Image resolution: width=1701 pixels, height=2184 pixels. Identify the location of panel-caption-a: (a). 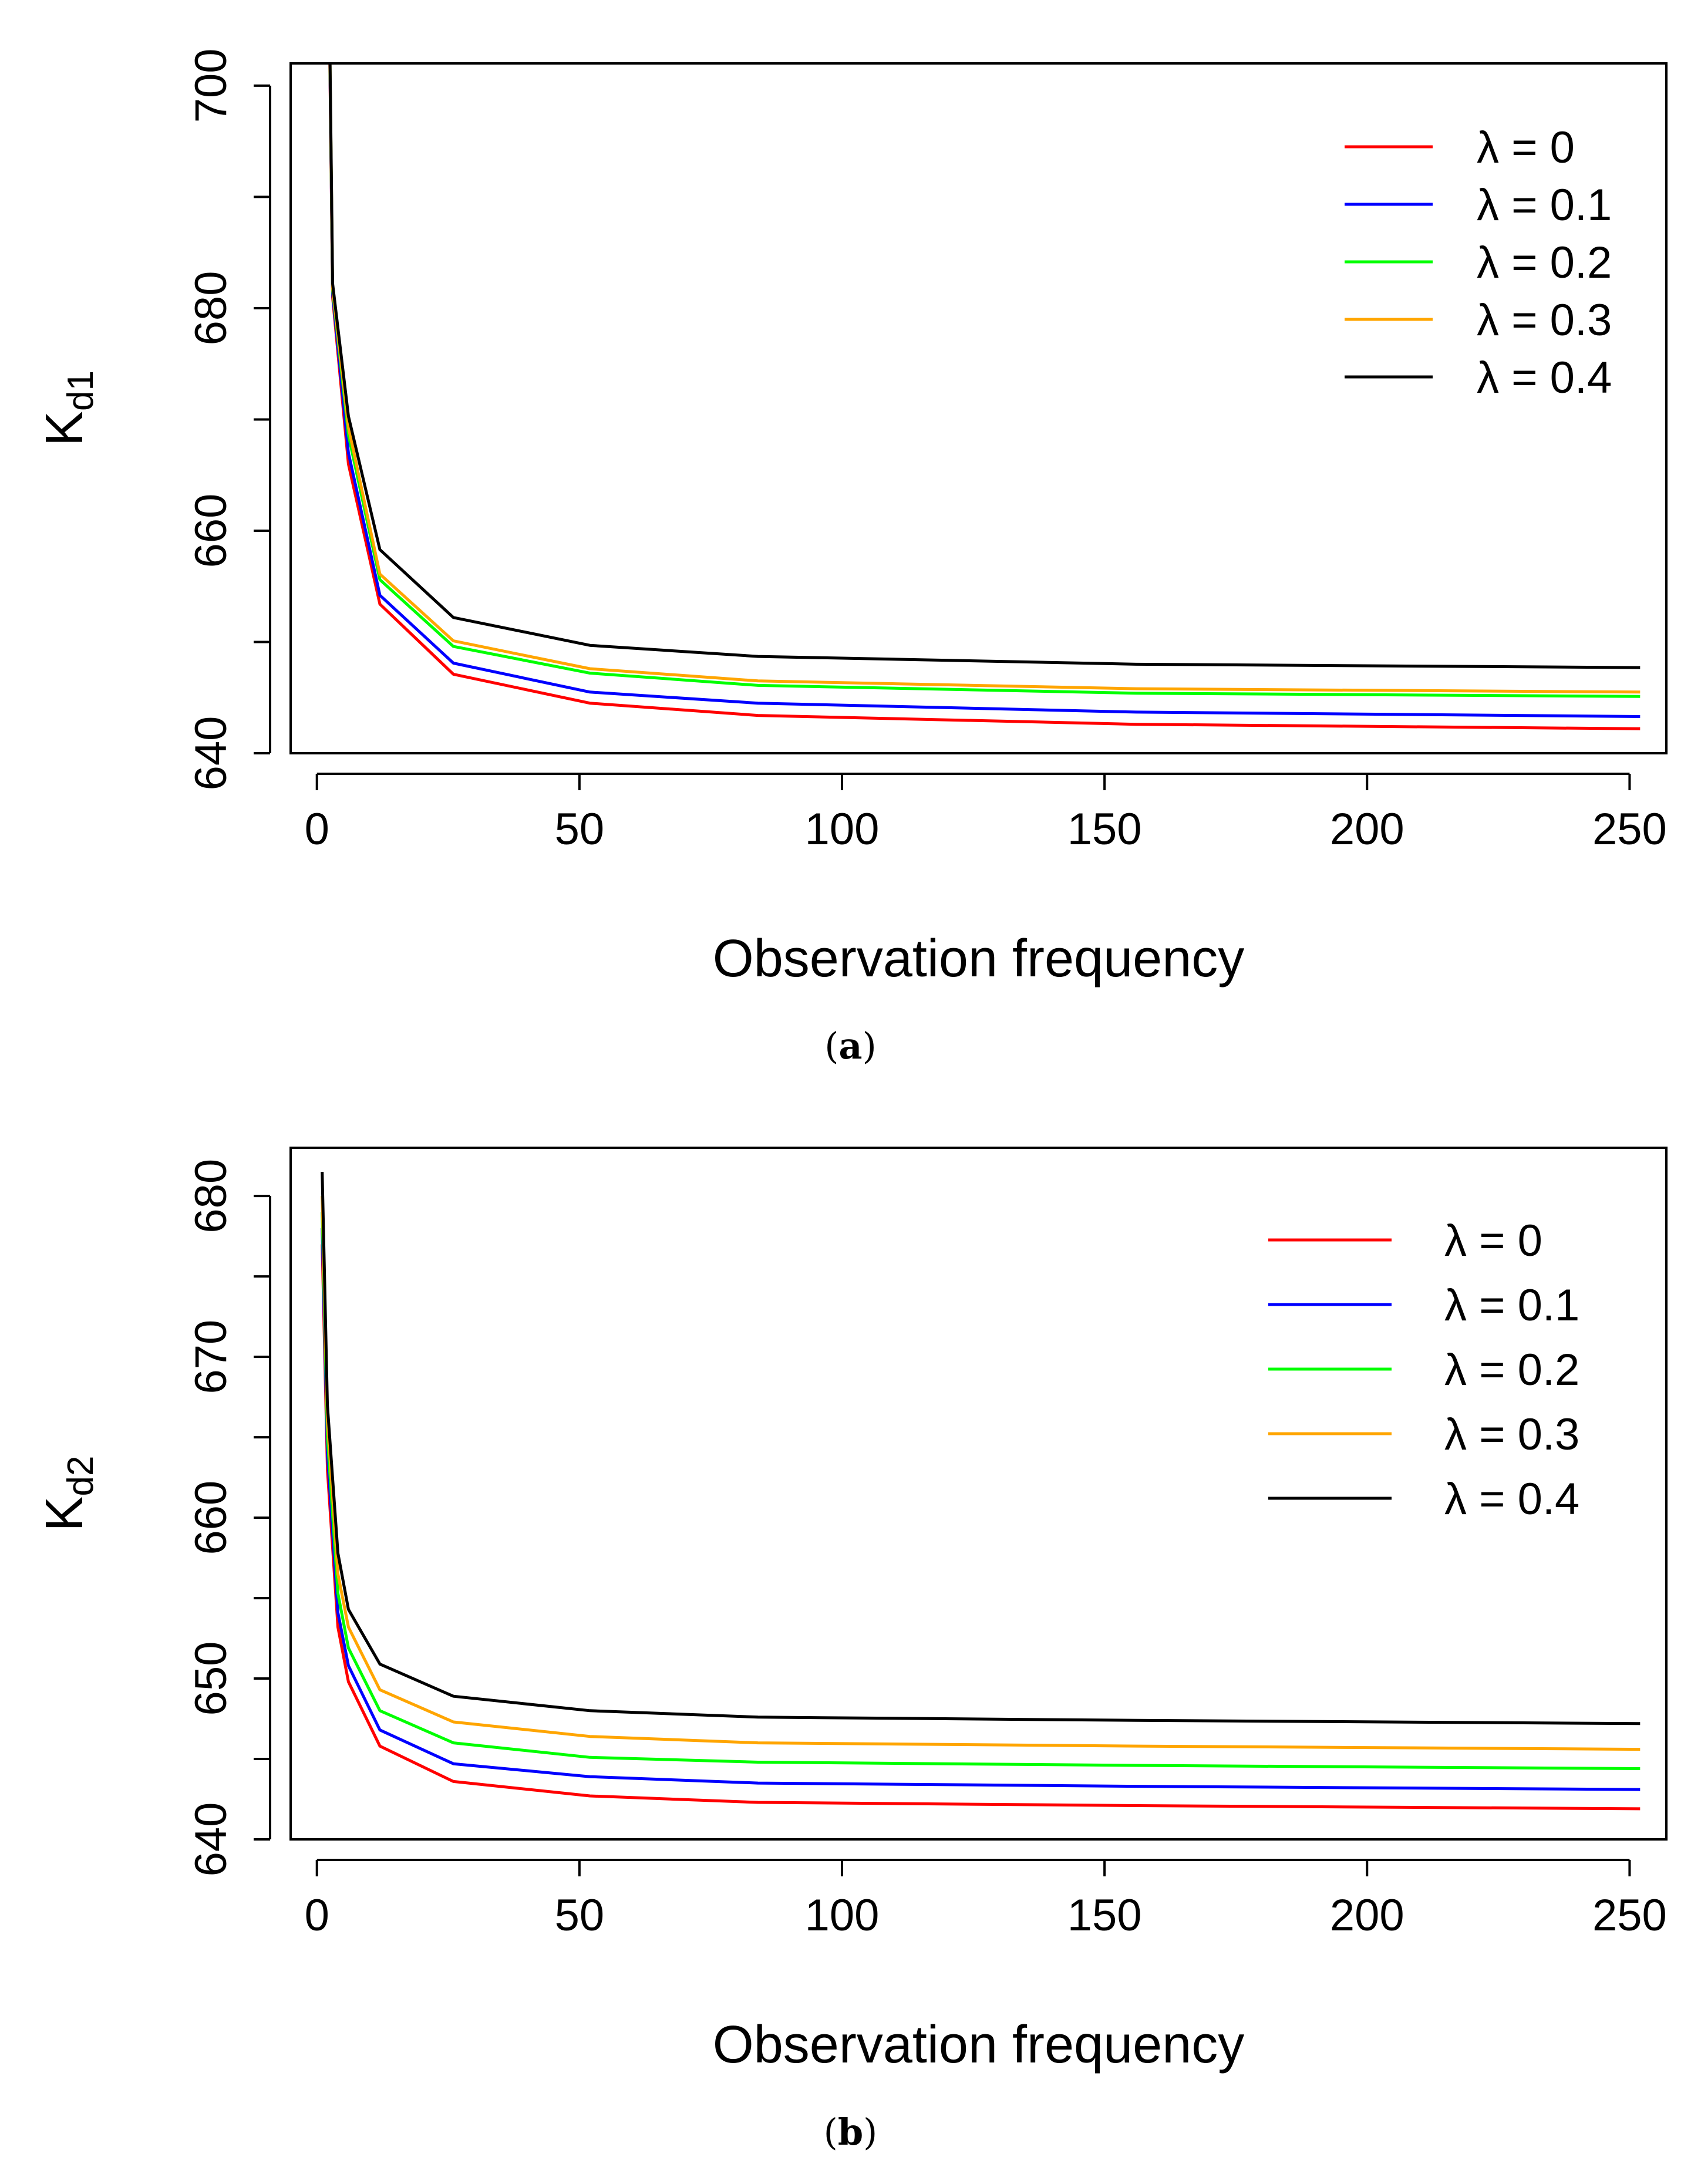
(851, 1045).